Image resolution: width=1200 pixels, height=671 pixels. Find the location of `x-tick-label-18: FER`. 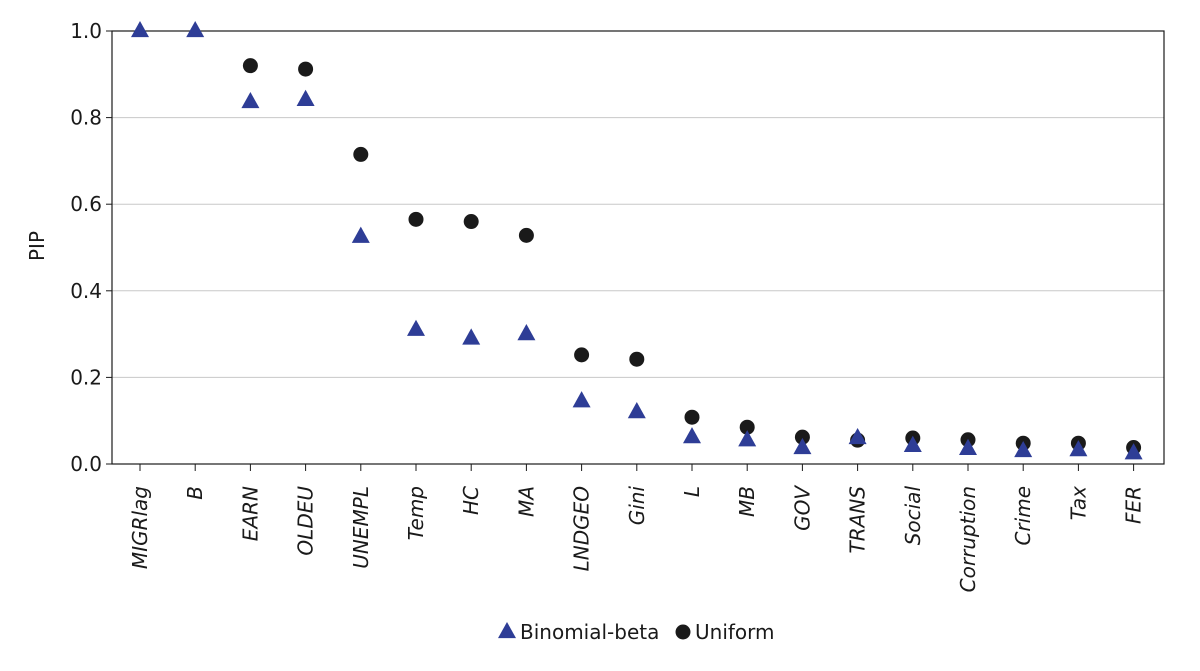

x-tick-label-18: FER is located at coordinates (1134, 505).